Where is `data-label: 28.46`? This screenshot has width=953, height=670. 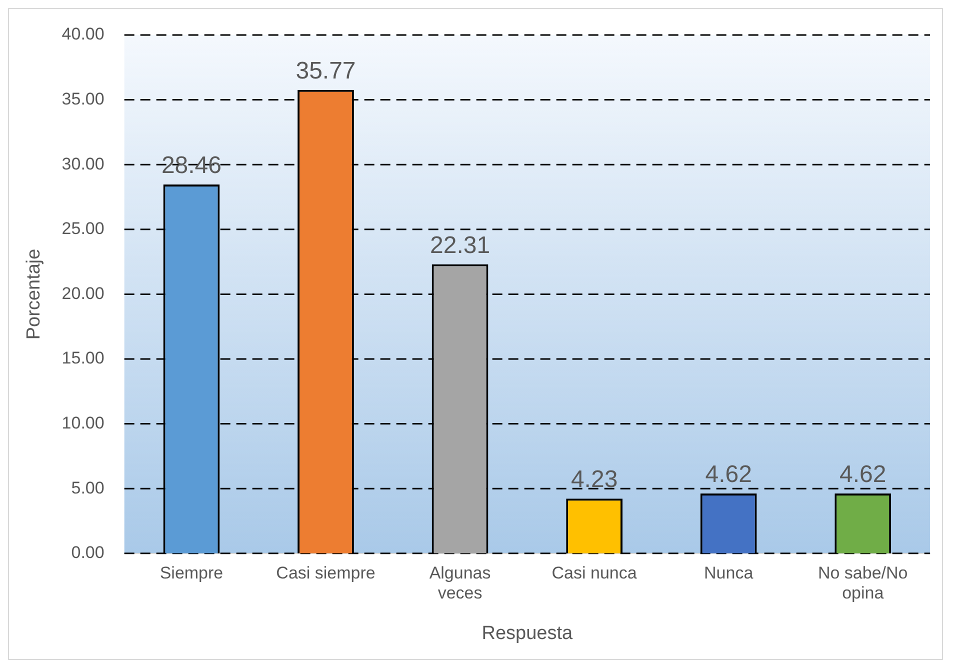 data-label: 28.46 is located at coordinates (191, 166).